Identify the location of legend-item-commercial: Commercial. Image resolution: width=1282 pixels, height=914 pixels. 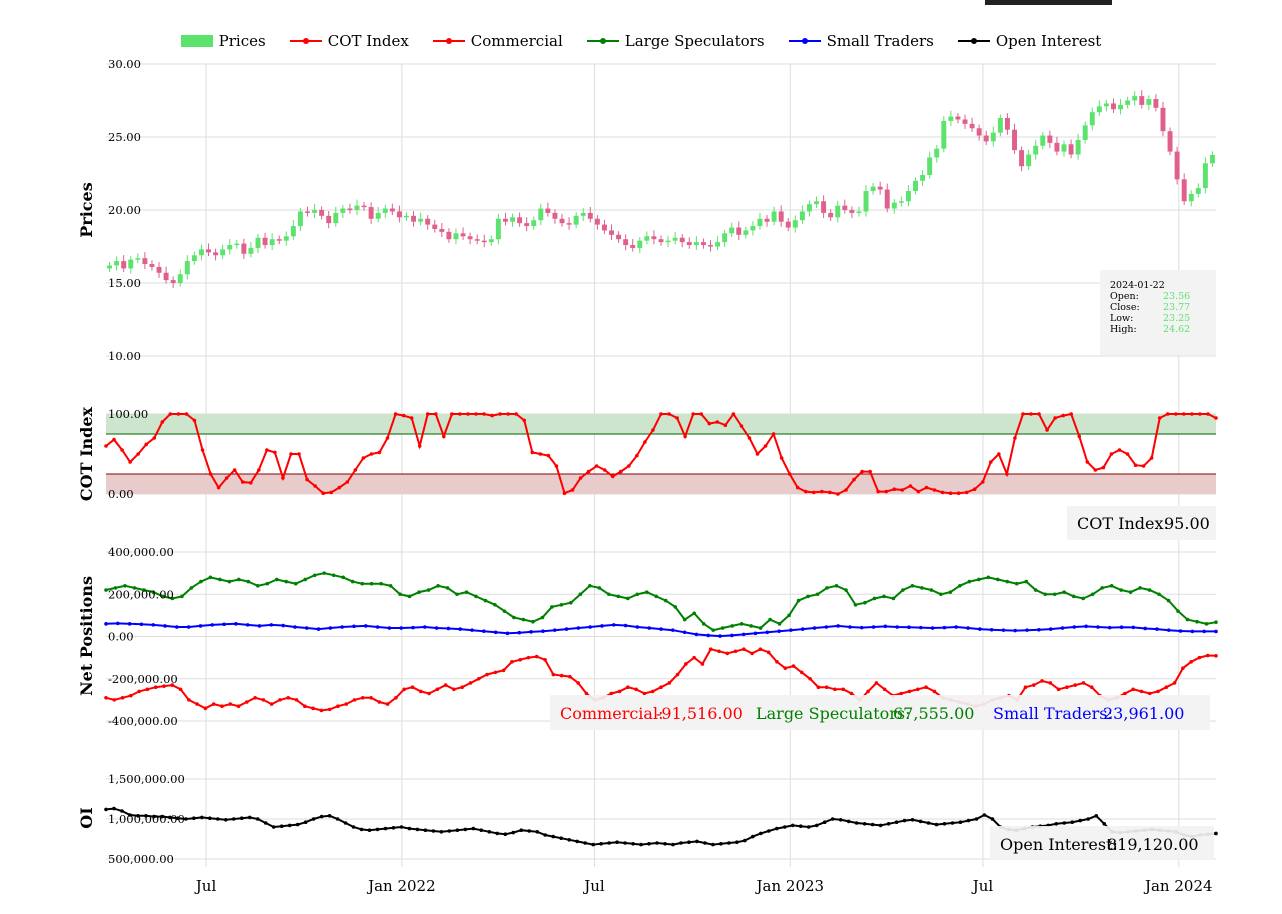
(497, 41).